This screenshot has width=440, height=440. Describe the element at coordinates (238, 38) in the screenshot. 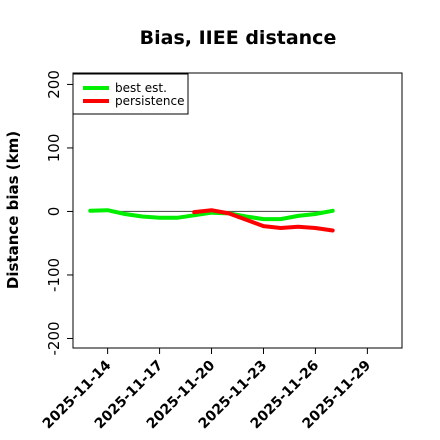

I see `chart-title: Bias, IIEE distance` at that location.